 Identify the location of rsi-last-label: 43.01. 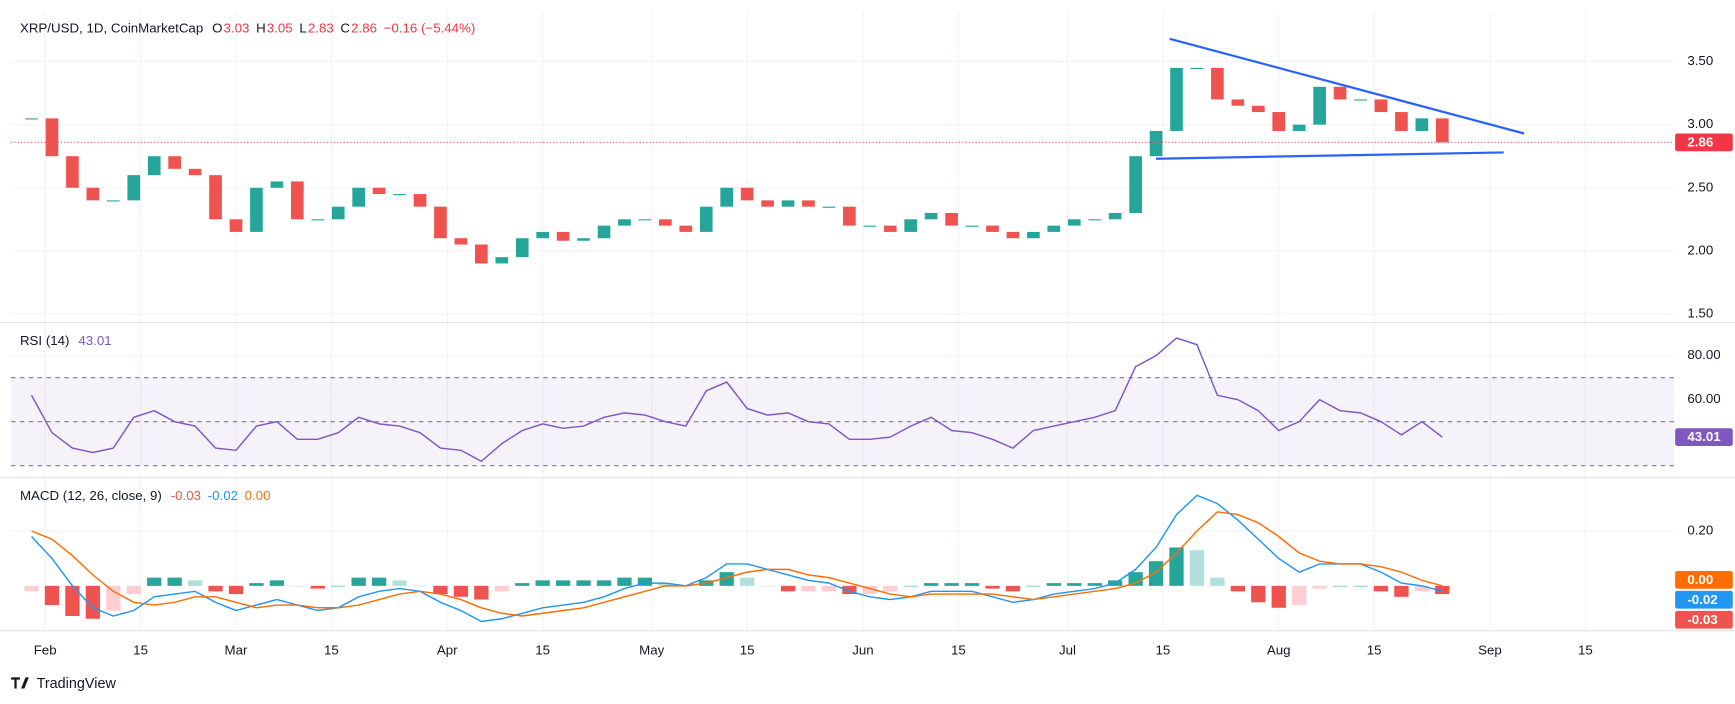
(1704, 436).